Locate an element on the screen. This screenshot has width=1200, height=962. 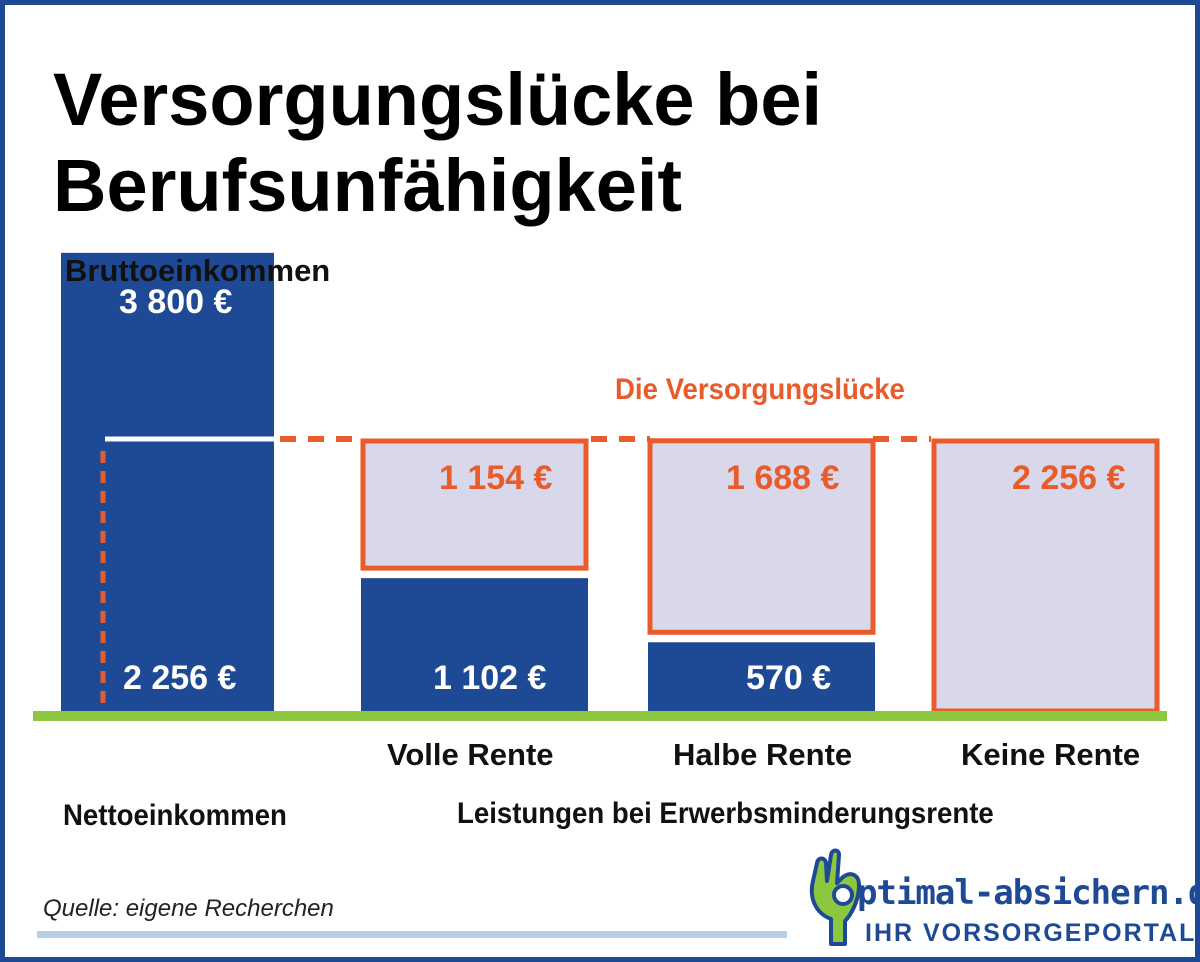
pension-label-volle-rente: 1 102 € is located at coordinates (490, 678).